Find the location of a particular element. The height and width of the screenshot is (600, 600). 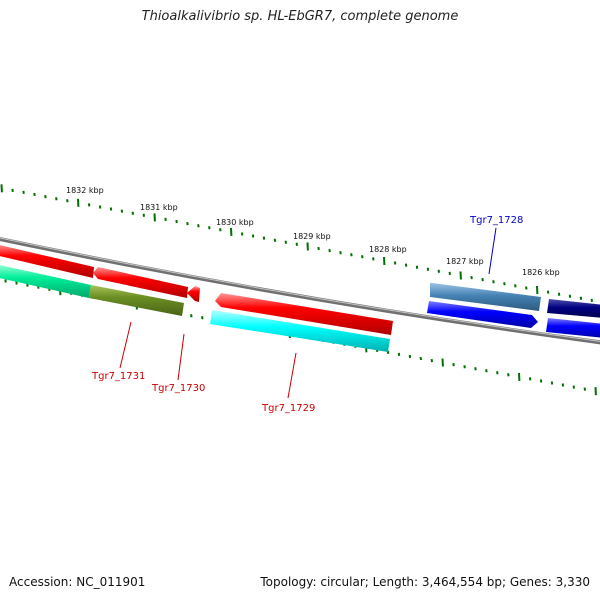

gene-arrow-green-left is located at coordinates (45, 281).